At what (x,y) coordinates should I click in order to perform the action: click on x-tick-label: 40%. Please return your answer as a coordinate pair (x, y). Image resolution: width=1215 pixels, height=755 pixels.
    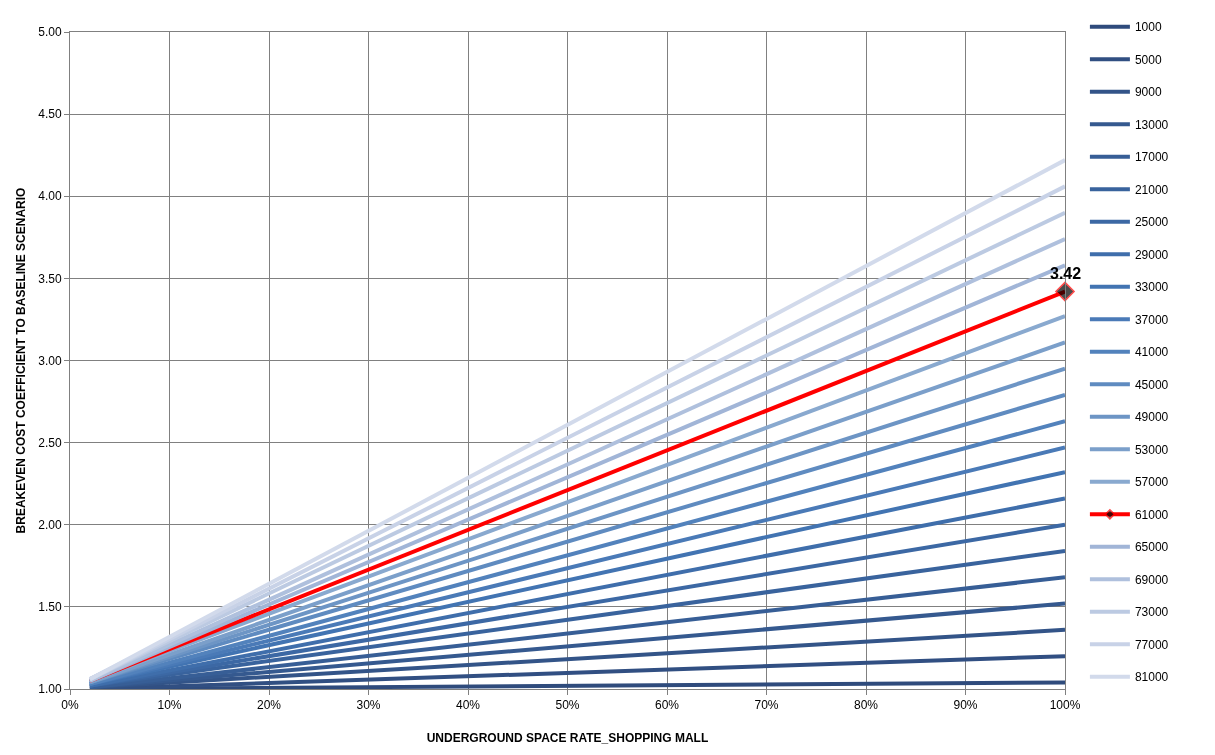
    Looking at the image, I should click on (468, 705).